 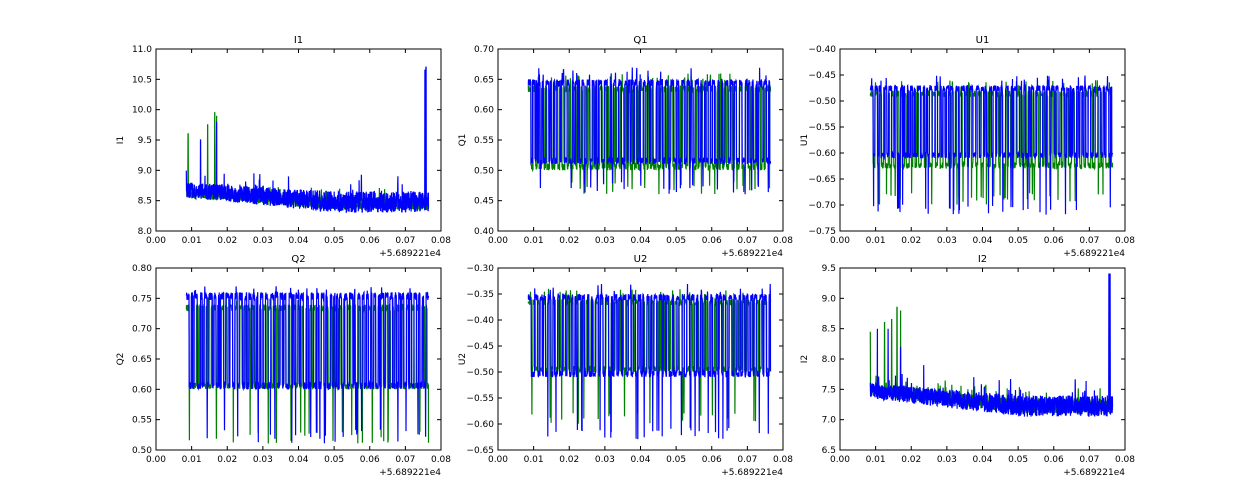 What do you see at coordinates (484, 202) in the screenshot?
I see `y-tick-label: 0.45` at bounding box center [484, 202].